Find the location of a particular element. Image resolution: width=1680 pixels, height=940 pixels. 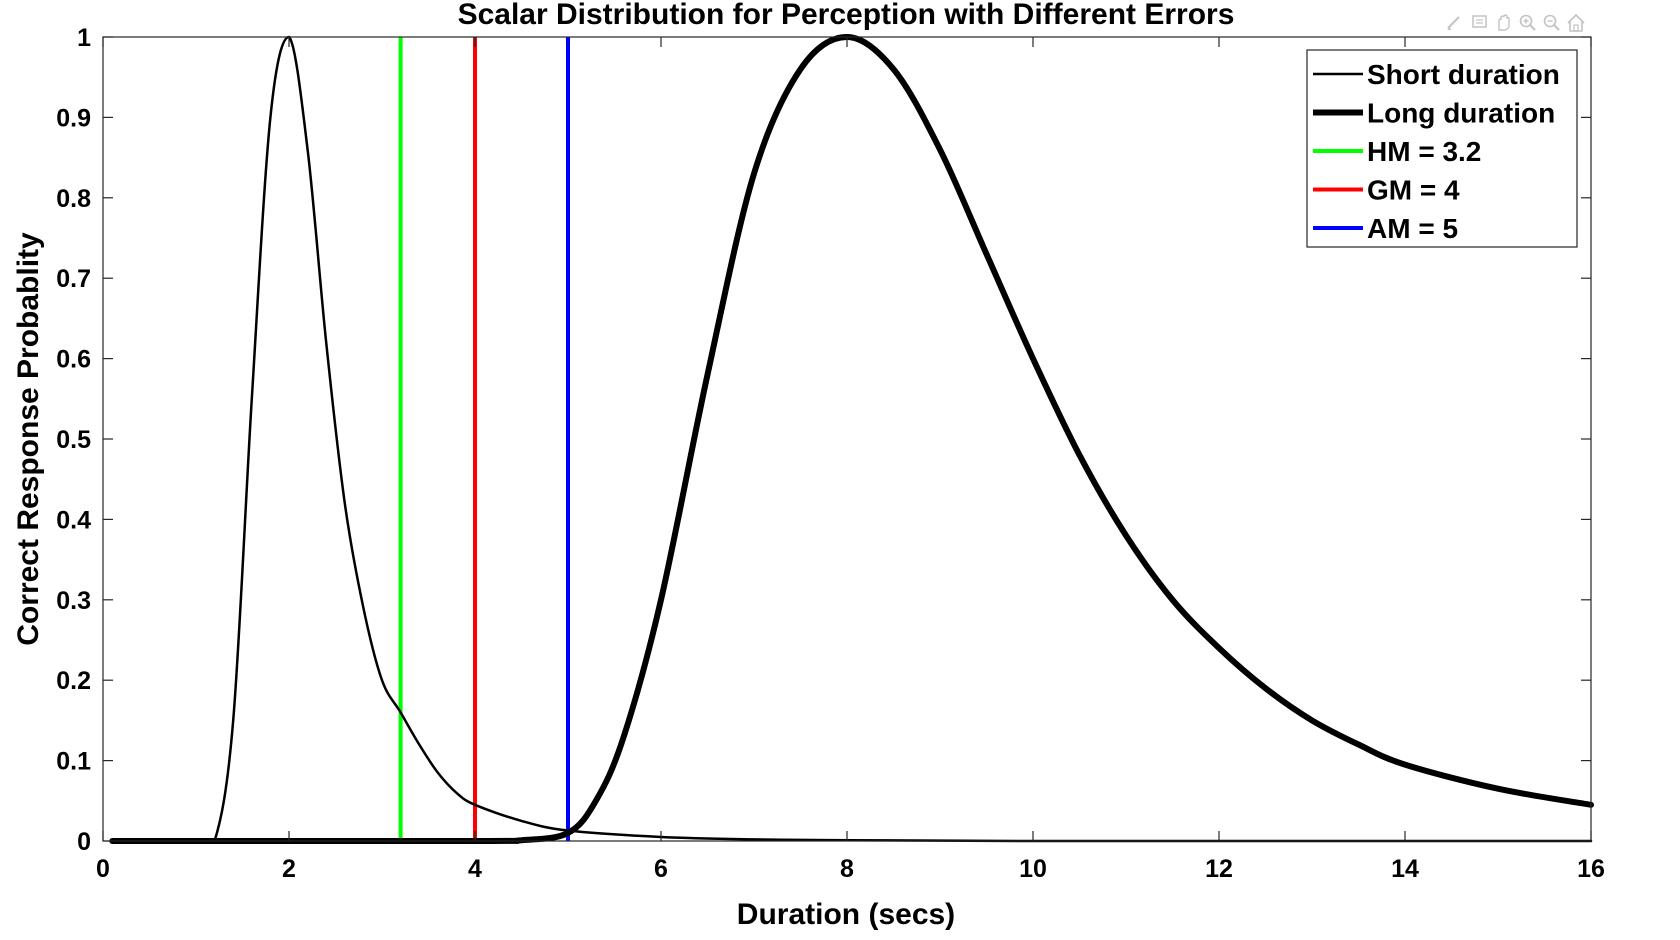

legend-label: HM = 3.2 is located at coordinates (1424, 151).